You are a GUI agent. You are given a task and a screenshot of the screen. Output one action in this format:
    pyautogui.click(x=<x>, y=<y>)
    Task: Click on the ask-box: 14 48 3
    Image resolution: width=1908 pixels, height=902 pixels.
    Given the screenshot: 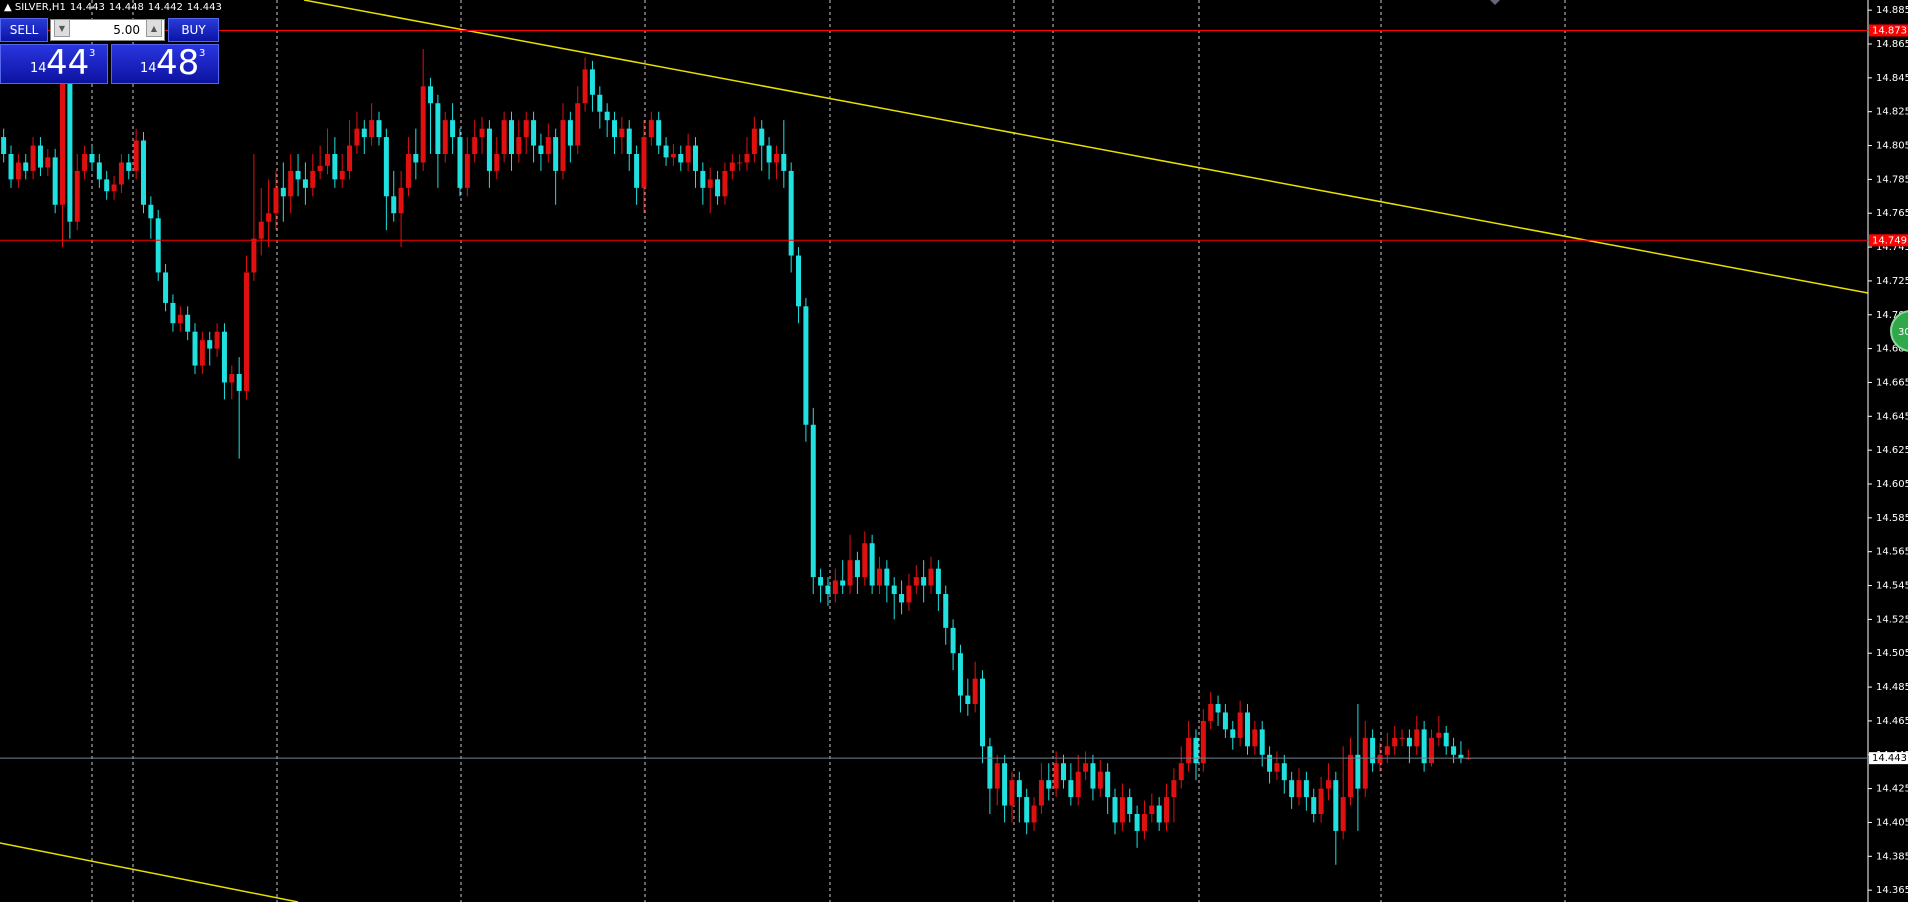 What is the action you would take?
    pyautogui.click(x=165, y=63)
    